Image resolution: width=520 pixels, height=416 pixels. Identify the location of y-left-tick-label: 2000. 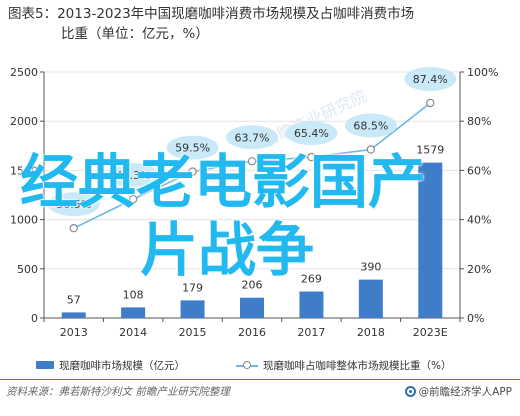
(24, 121).